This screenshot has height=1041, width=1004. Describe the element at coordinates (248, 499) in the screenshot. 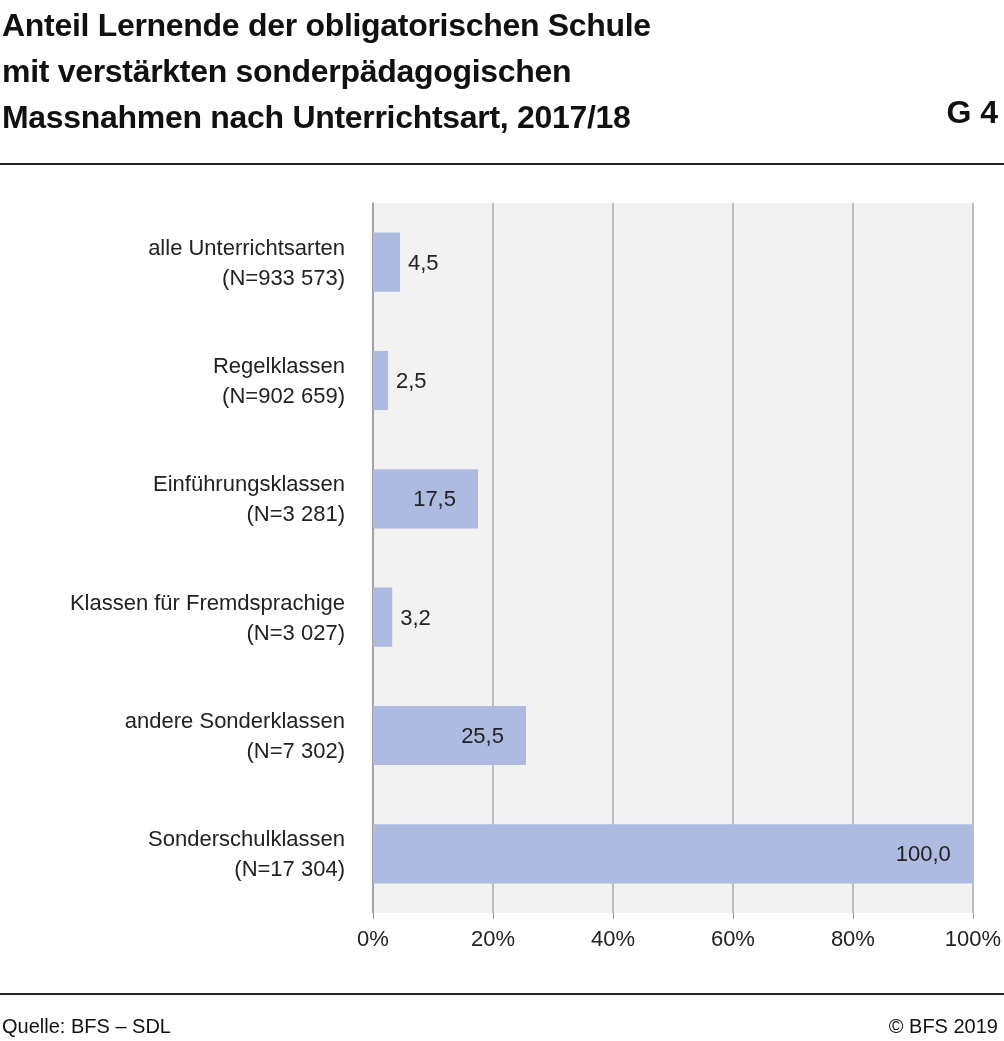

I see `y-tick-label: Einführungsklassen (N=3 281)` at that location.